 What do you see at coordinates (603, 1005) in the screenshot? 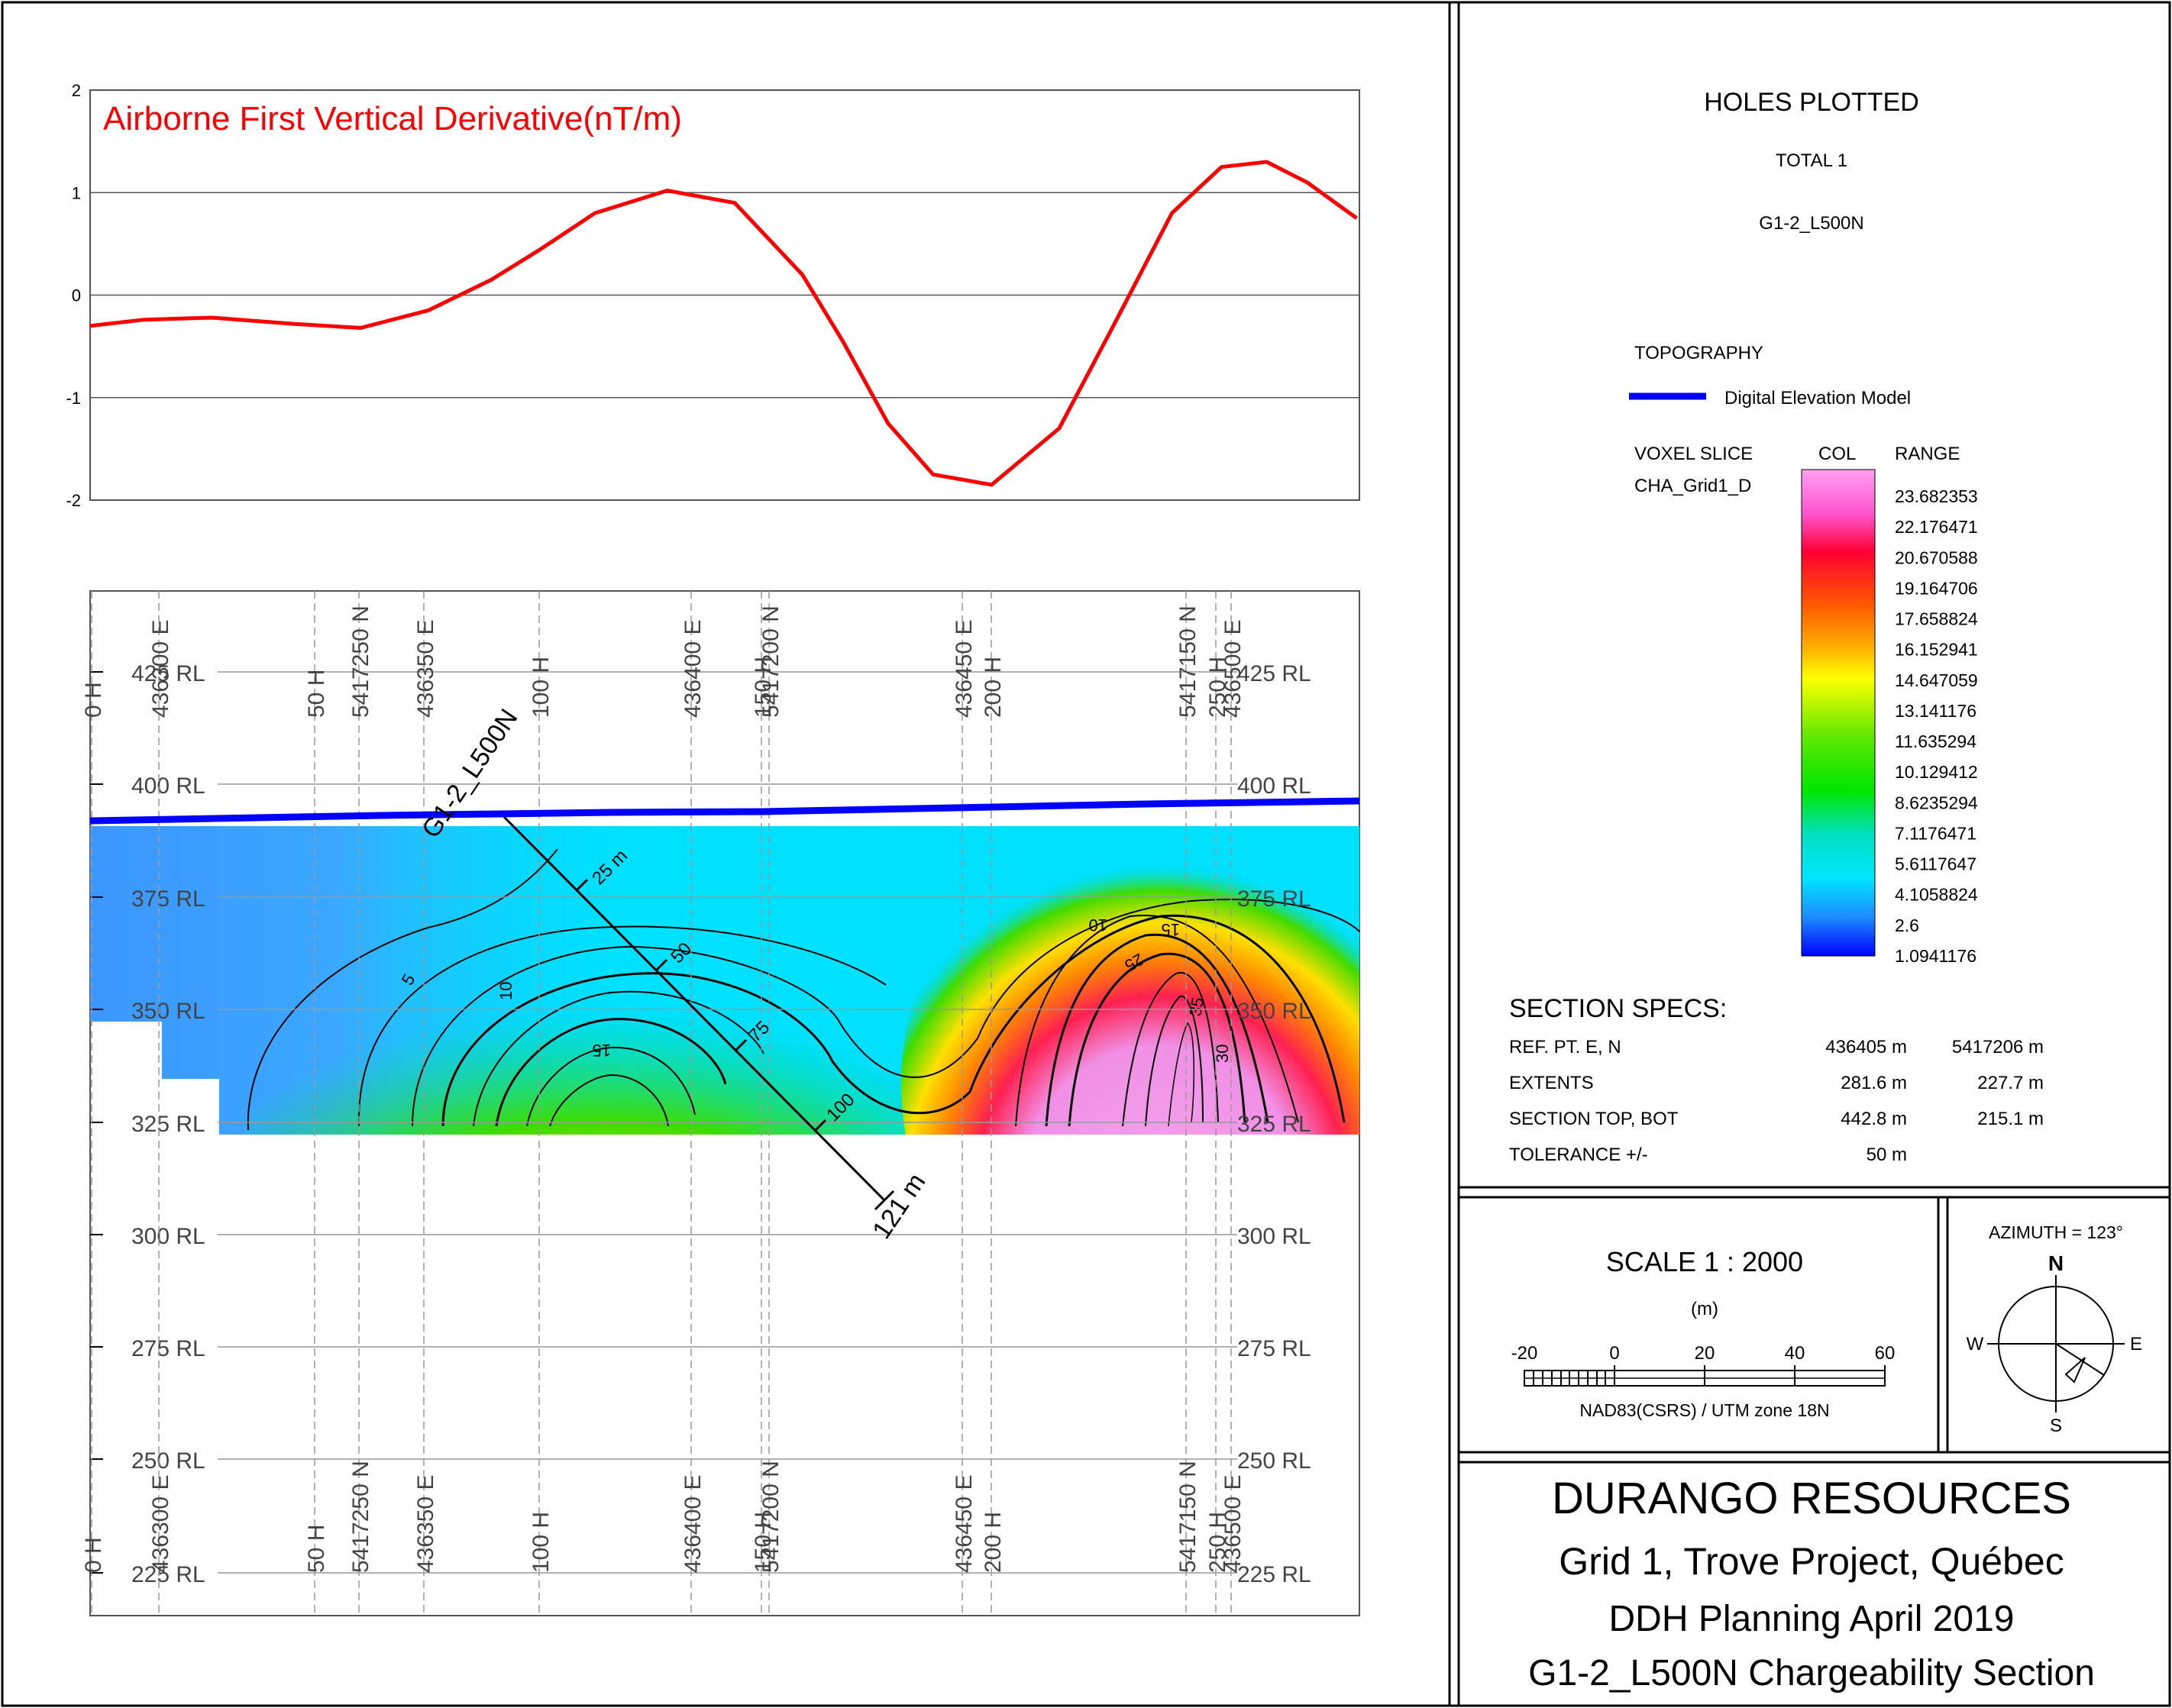
I see `voxel-anomaly-west` at bounding box center [603, 1005].